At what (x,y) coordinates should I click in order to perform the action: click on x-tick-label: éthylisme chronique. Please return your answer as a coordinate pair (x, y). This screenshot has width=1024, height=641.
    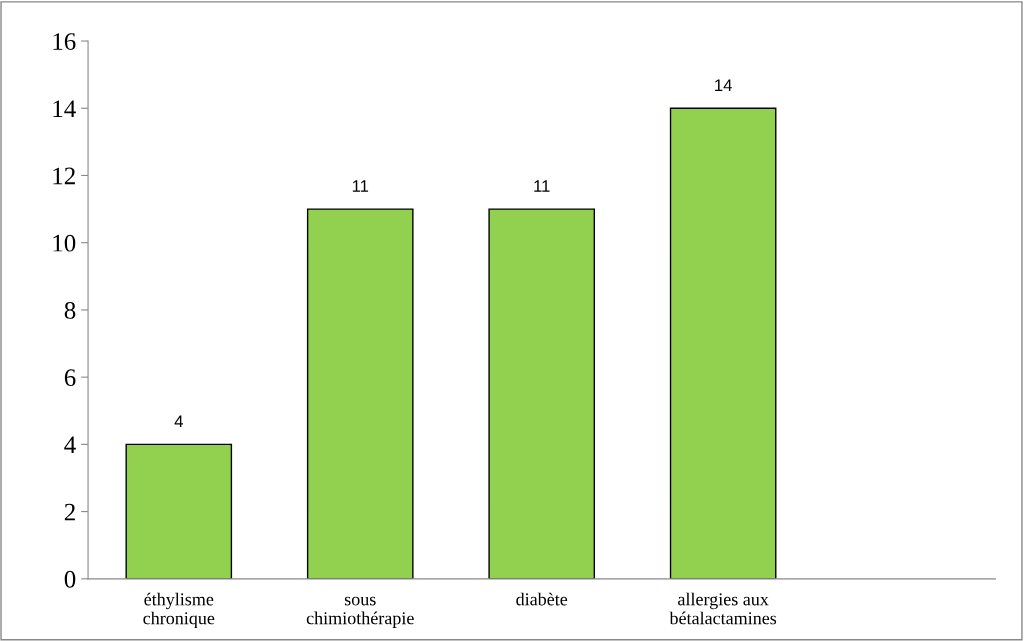
    Looking at the image, I should click on (179, 610).